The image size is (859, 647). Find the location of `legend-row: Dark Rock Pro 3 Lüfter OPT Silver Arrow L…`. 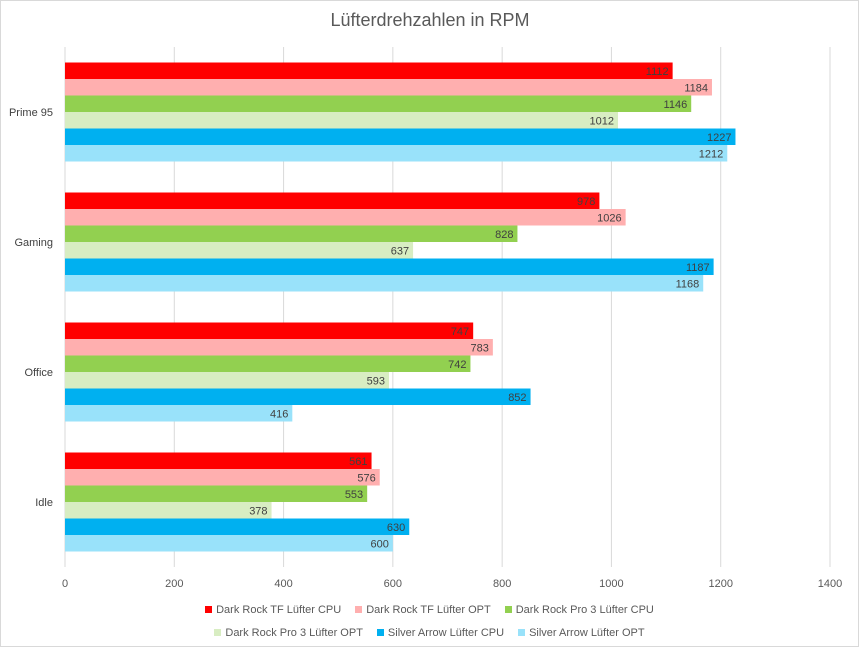

legend-row: Dark Rock Pro 3 Lüfter OPT Silver Arrow L… is located at coordinates (429, 632).